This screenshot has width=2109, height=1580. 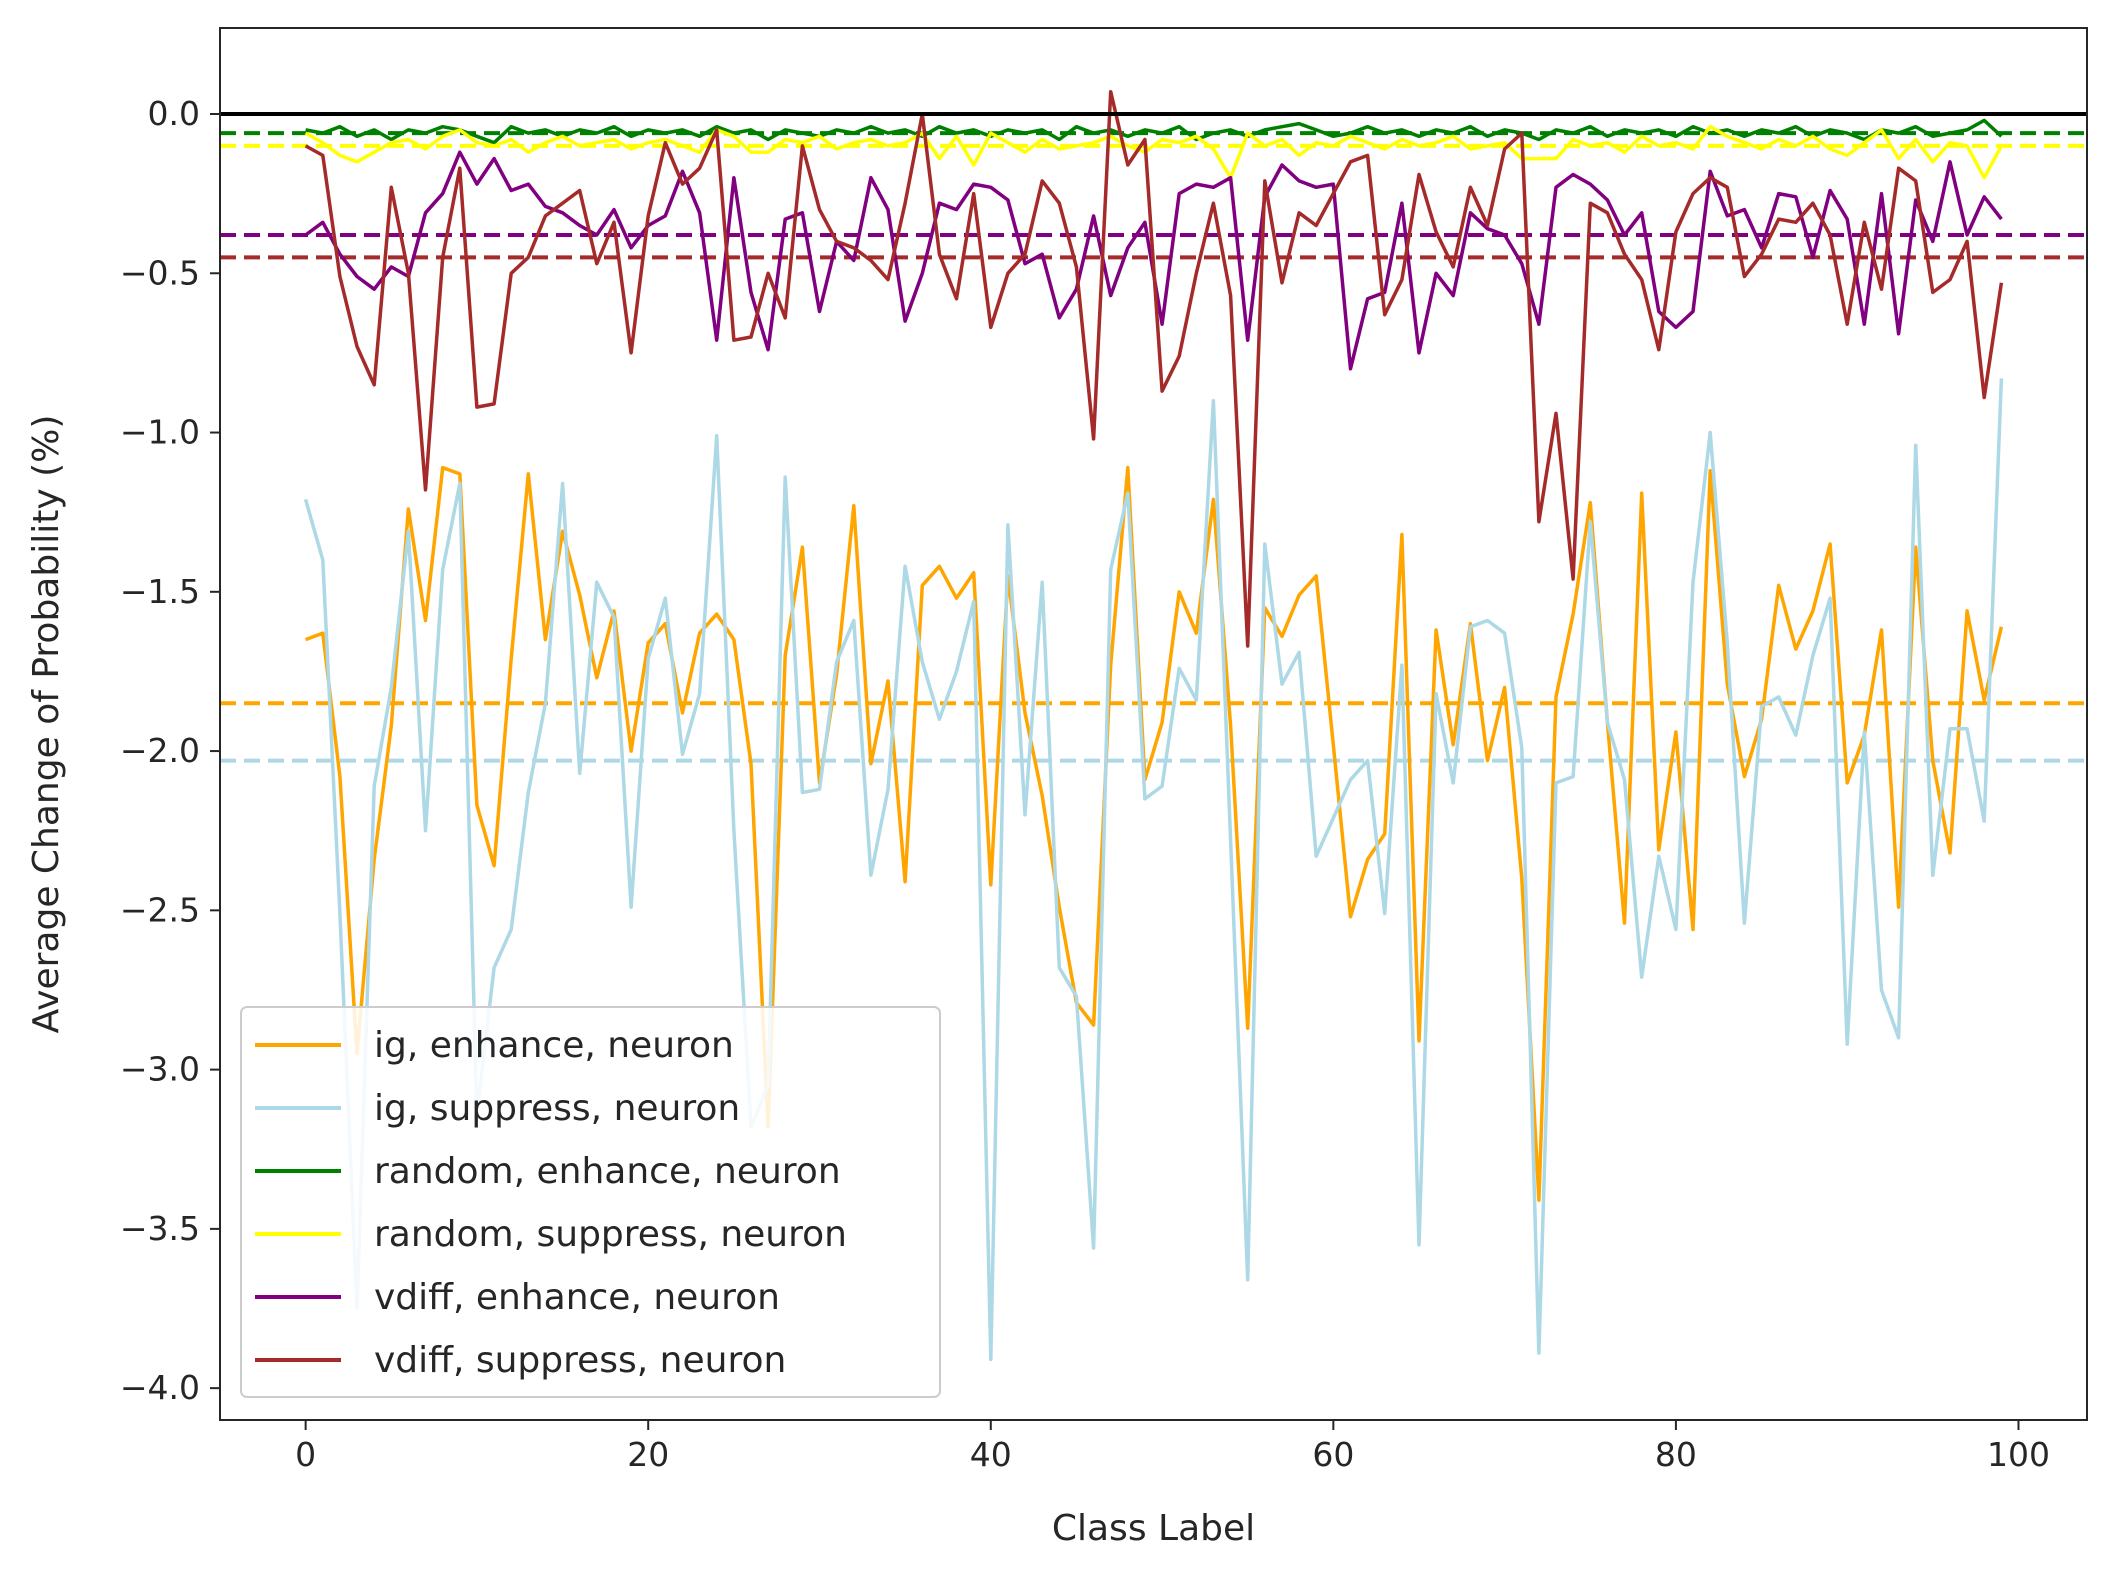 I want to click on legend-label-4: vdiff, enhance, neuron, so click(x=577, y=1297).